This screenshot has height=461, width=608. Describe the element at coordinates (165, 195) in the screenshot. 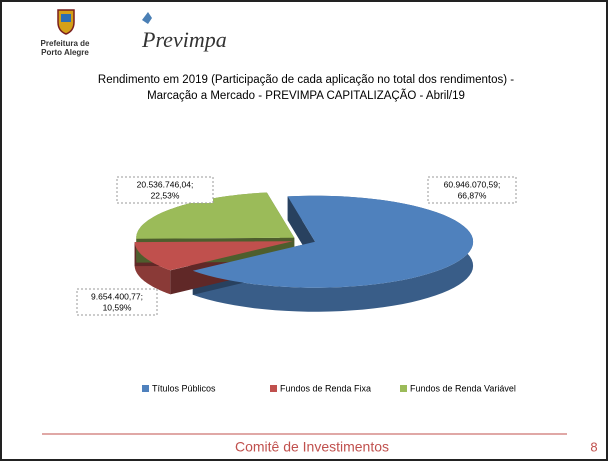

I see `data-label: 22,53%` at that location.